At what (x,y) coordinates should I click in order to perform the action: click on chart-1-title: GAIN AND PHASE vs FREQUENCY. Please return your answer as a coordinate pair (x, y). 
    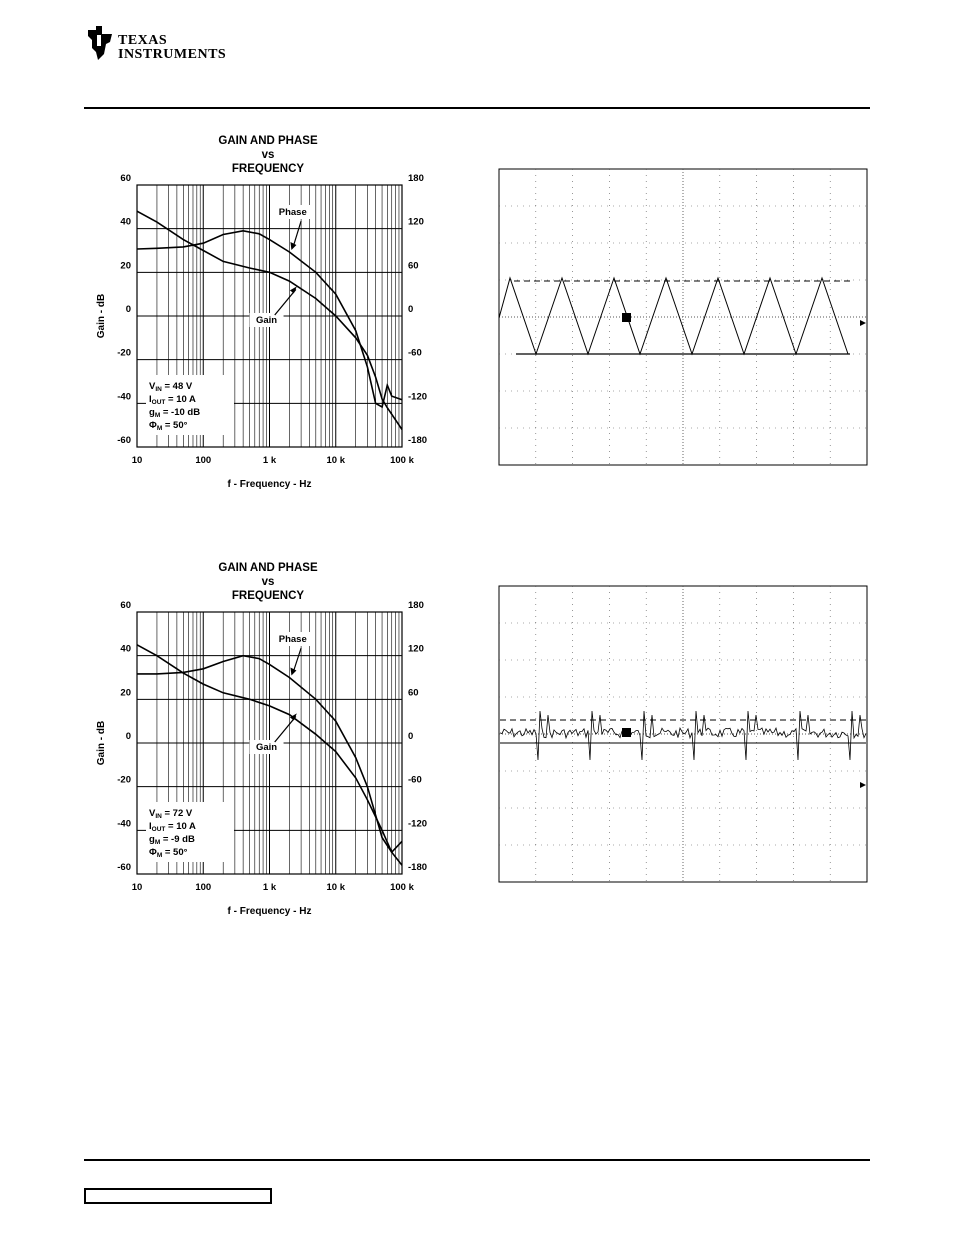
    Looking at the image, I should click on (268, 155).